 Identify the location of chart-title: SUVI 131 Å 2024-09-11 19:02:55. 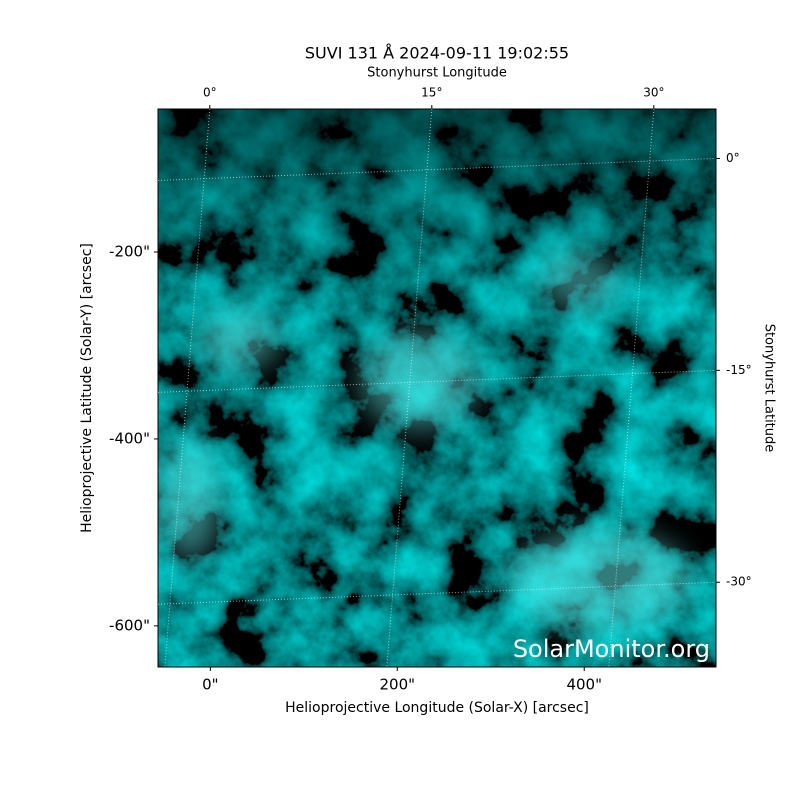
(437, 53).